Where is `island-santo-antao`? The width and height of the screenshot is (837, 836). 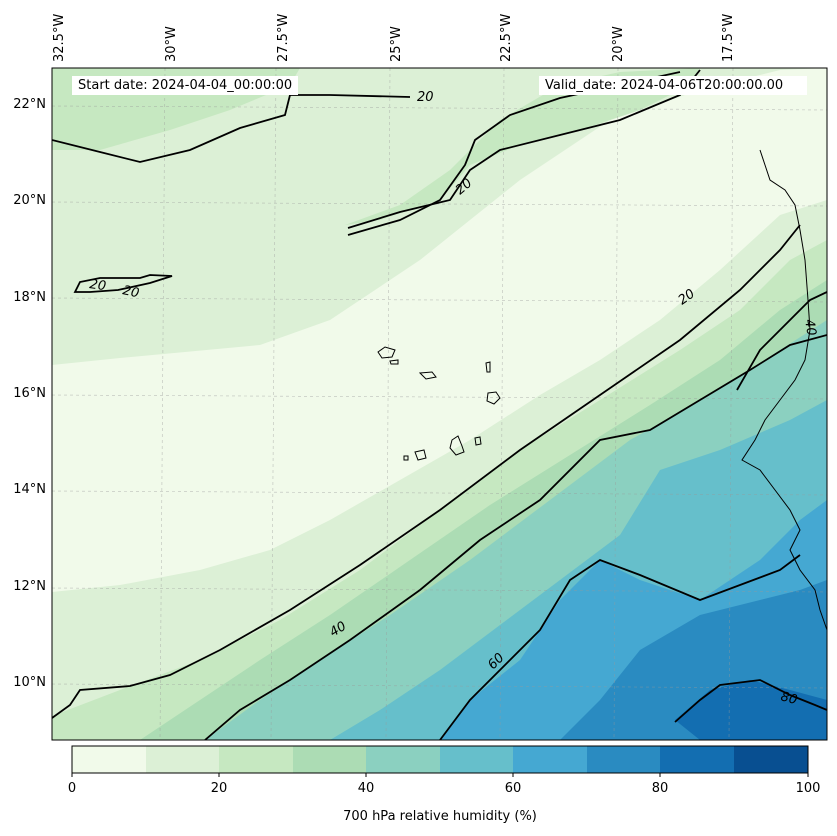
island-santo-antao is located at coordinates (386, 352).